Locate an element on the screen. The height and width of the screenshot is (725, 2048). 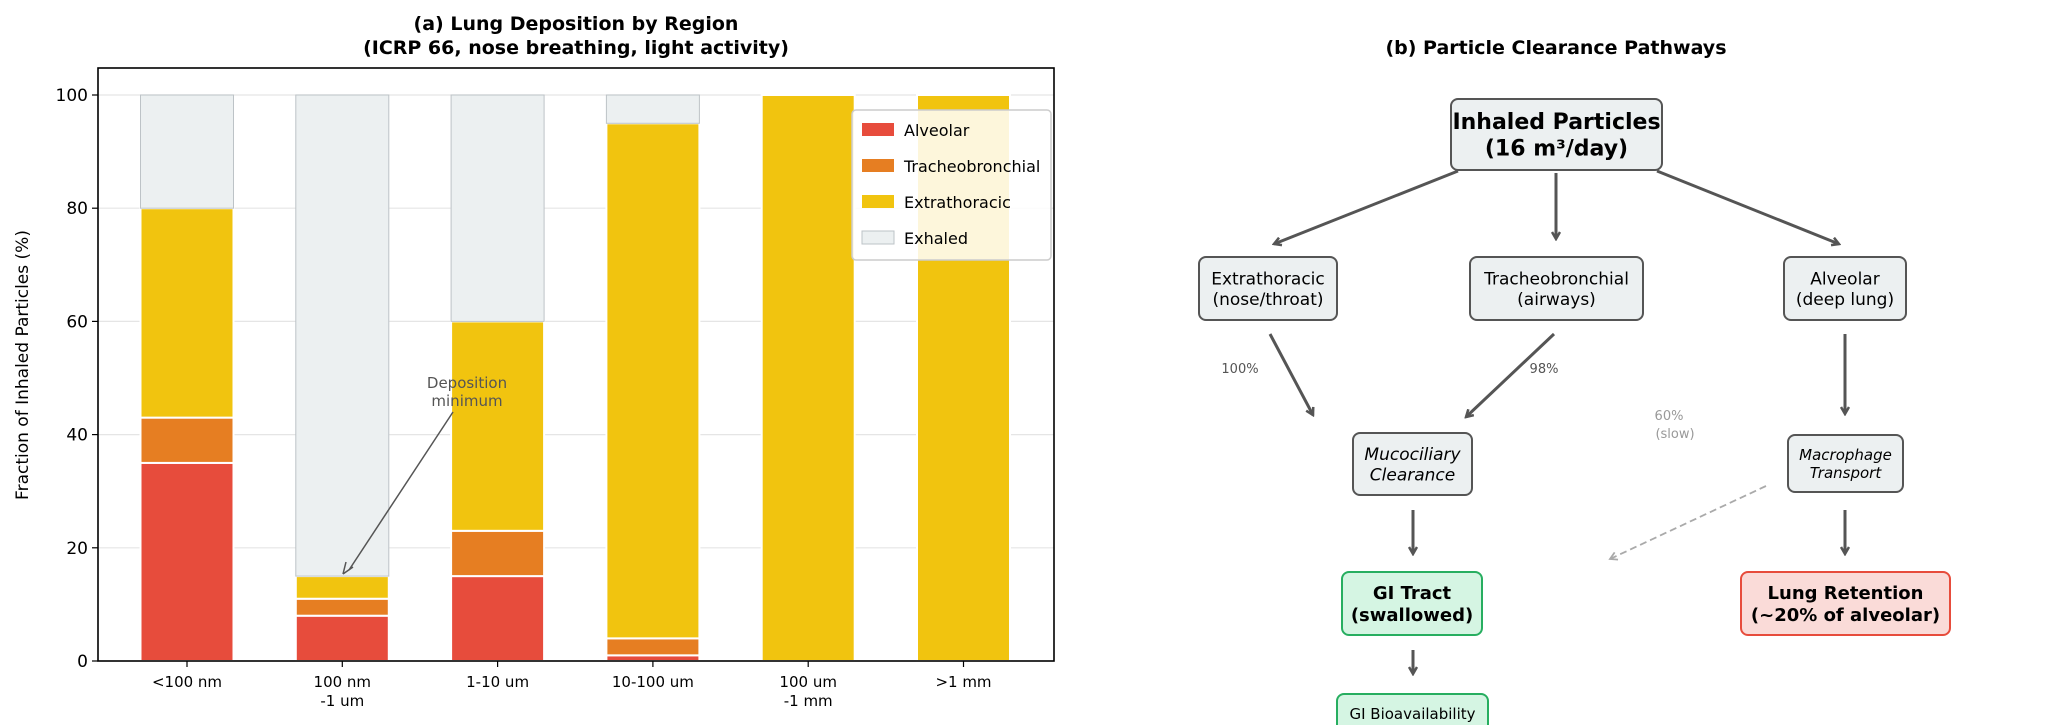
node-alveolar: Alveolar(deep lung) is located at coordinates (1845, 288).